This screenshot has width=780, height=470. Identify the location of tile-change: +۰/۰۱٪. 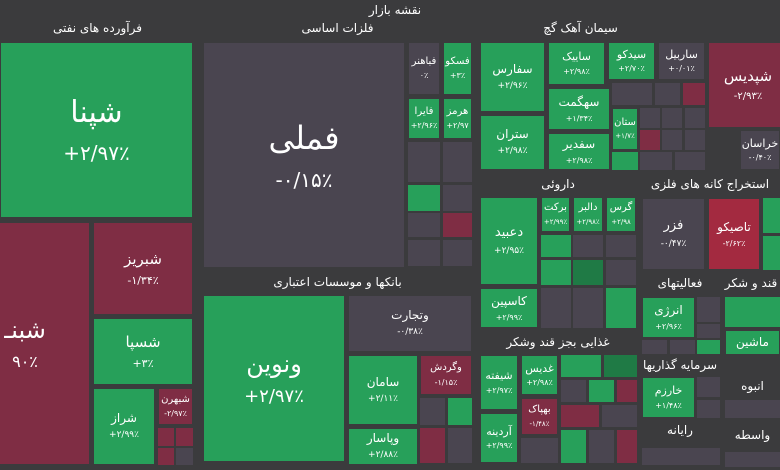
(681, 69).